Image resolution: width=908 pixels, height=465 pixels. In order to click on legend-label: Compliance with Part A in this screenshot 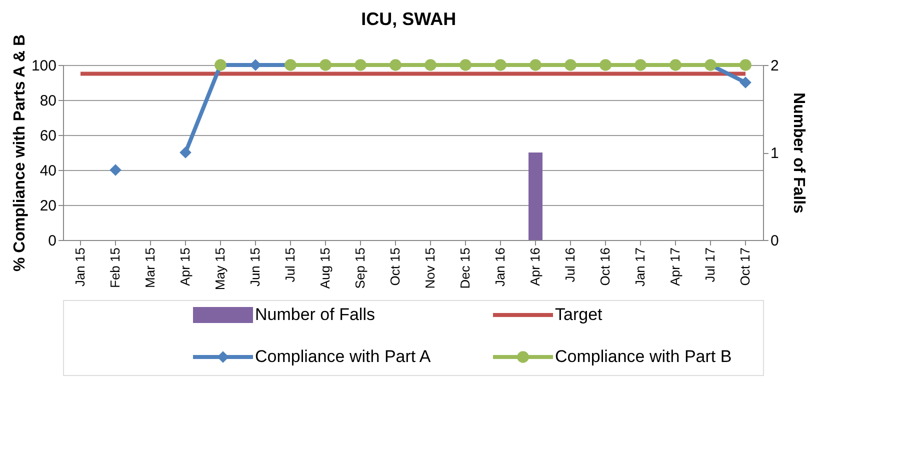, I will do `click(343, 356)`.